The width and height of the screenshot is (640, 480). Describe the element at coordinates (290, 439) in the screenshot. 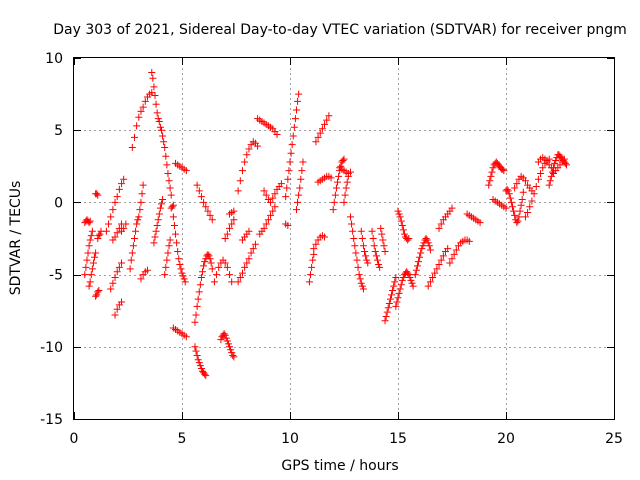

I see `x-tick-label: 10` at that location.